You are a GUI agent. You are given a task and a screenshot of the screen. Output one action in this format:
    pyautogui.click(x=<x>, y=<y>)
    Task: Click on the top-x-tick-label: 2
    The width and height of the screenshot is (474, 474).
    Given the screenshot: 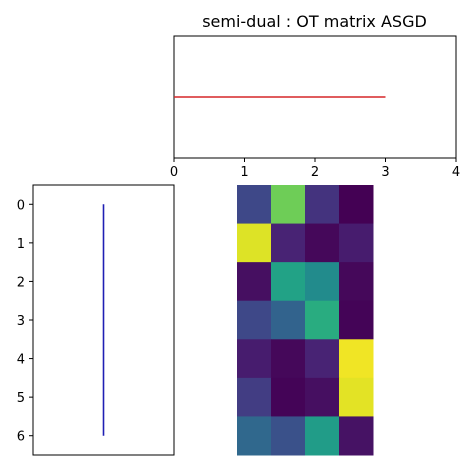 What is the action you would take?
    pyautogui.click(x=315, y=172)
    